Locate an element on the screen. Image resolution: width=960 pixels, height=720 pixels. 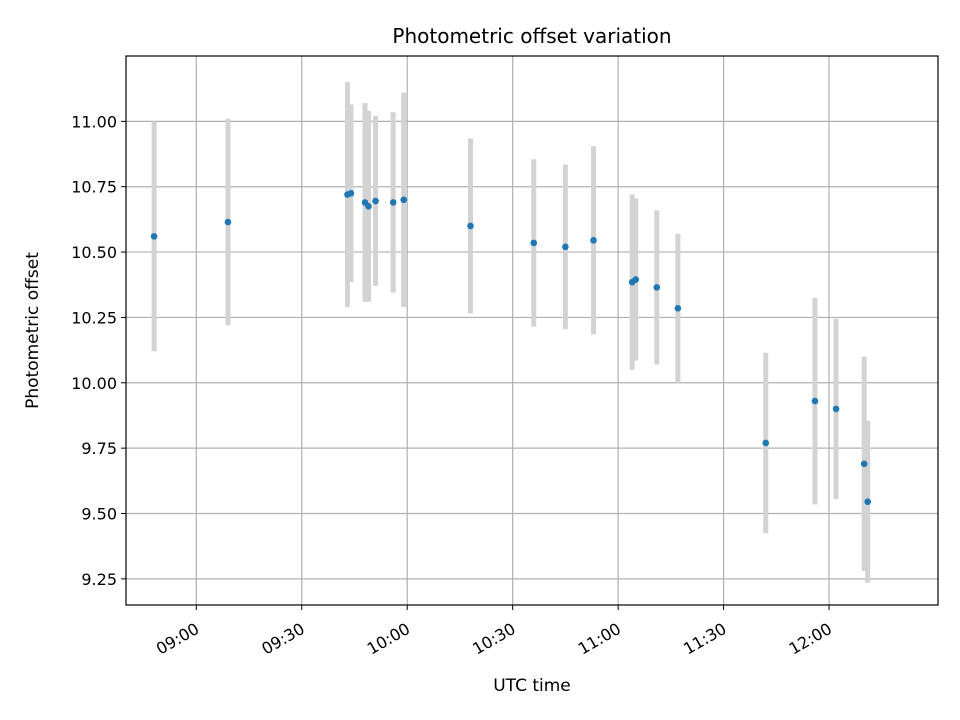
y-tick-label: 9.75 is located at coordinates (99, 448).